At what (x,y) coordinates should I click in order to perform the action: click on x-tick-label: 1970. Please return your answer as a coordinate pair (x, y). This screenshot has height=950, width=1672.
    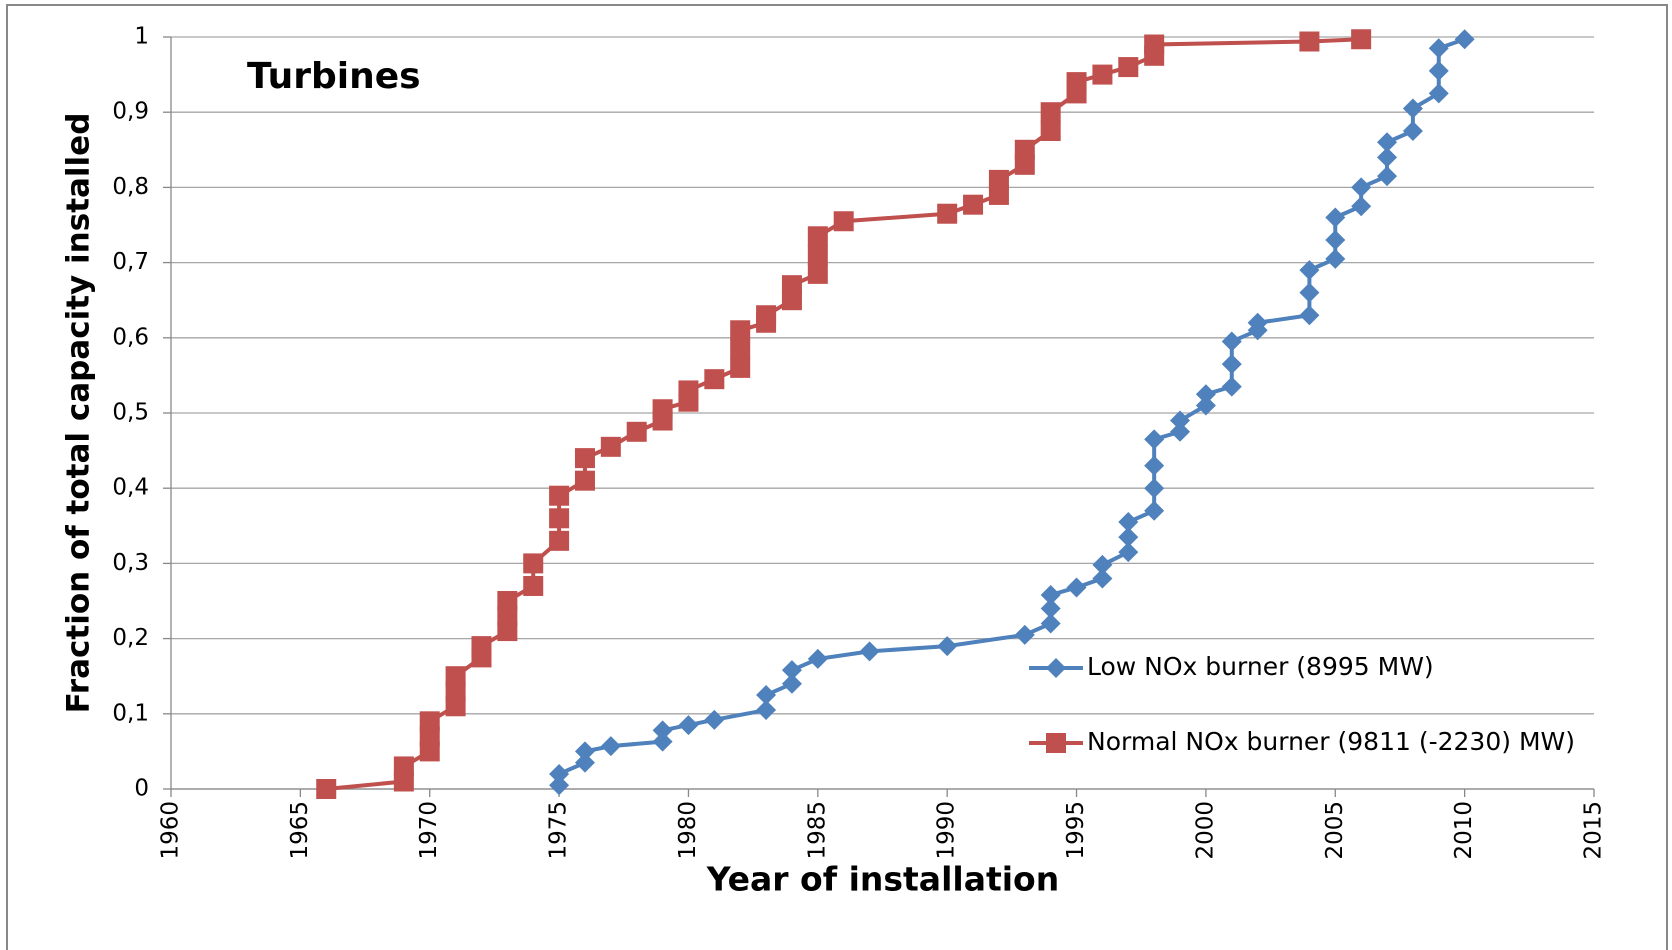
    Looking at the image, I should click on (429, 830).